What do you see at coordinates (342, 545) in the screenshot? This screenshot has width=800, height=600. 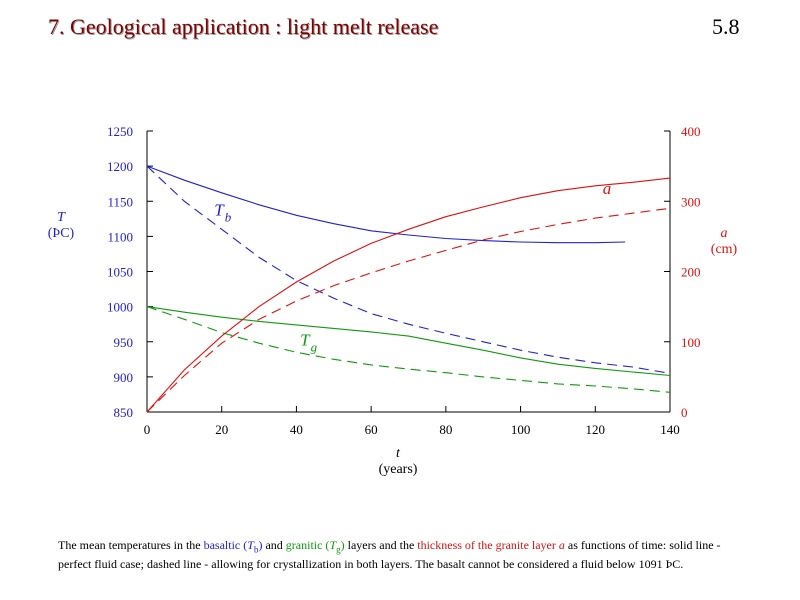 I see `caption-granitic-close: )` at bounding box center [342, 545].